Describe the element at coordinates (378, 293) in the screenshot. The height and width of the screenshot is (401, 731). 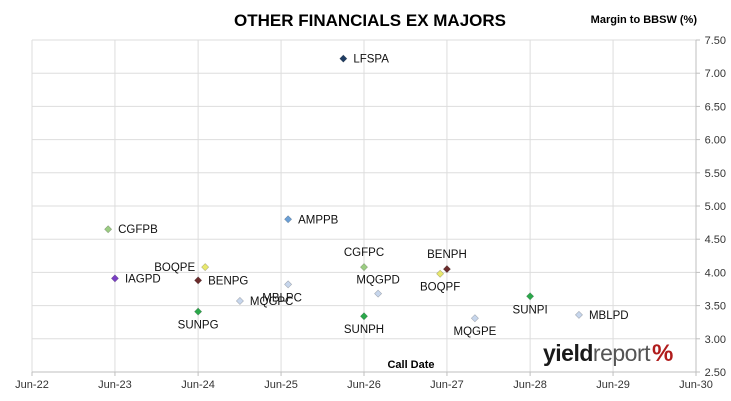
I see `data-point-mqgpd` at that location.